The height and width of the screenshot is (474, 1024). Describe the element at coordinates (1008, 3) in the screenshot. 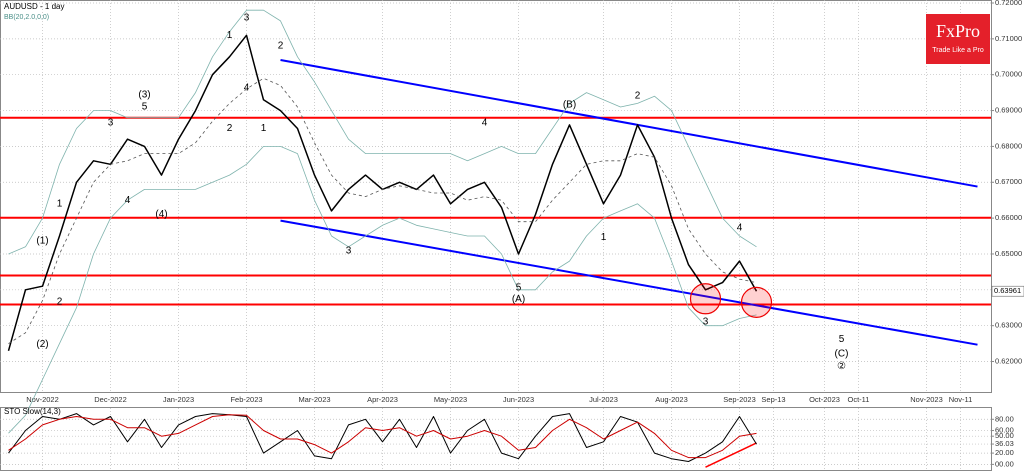

I see `y-tick-label: 0.72000` at that location.